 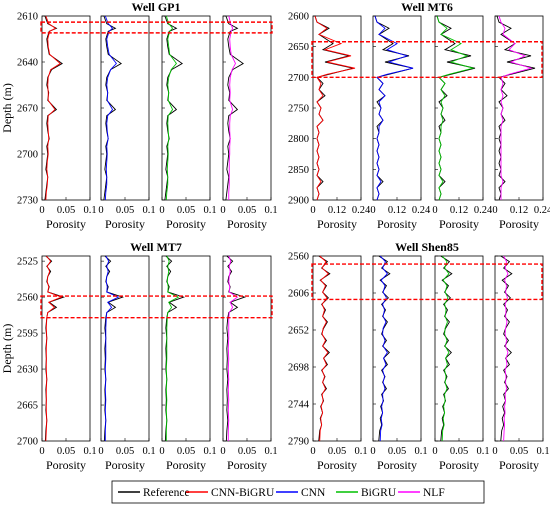 I want to click on y-tick-label: 2640, so click(x=27, y=63).